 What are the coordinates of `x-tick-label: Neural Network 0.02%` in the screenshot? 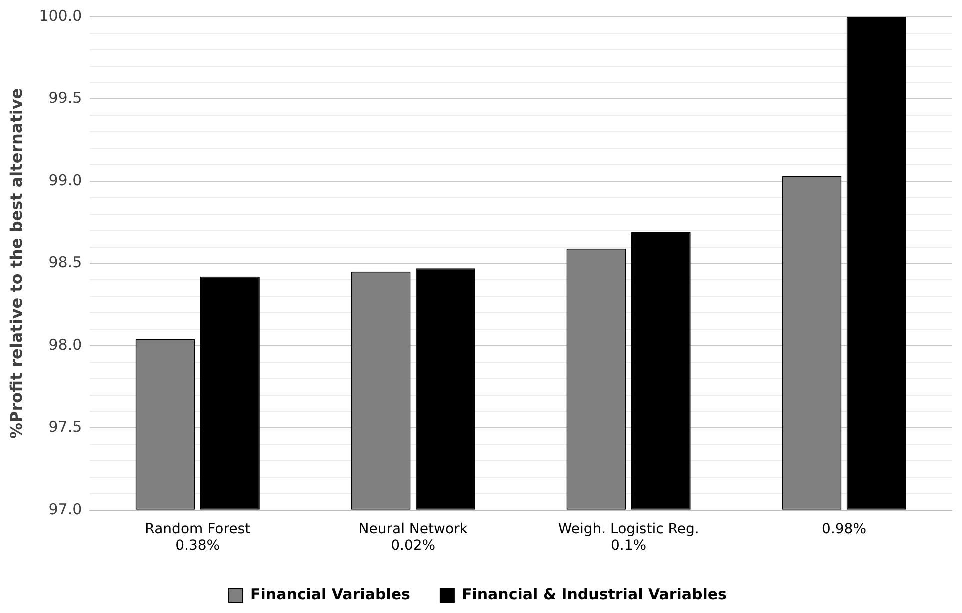 It's located at (413, 537).